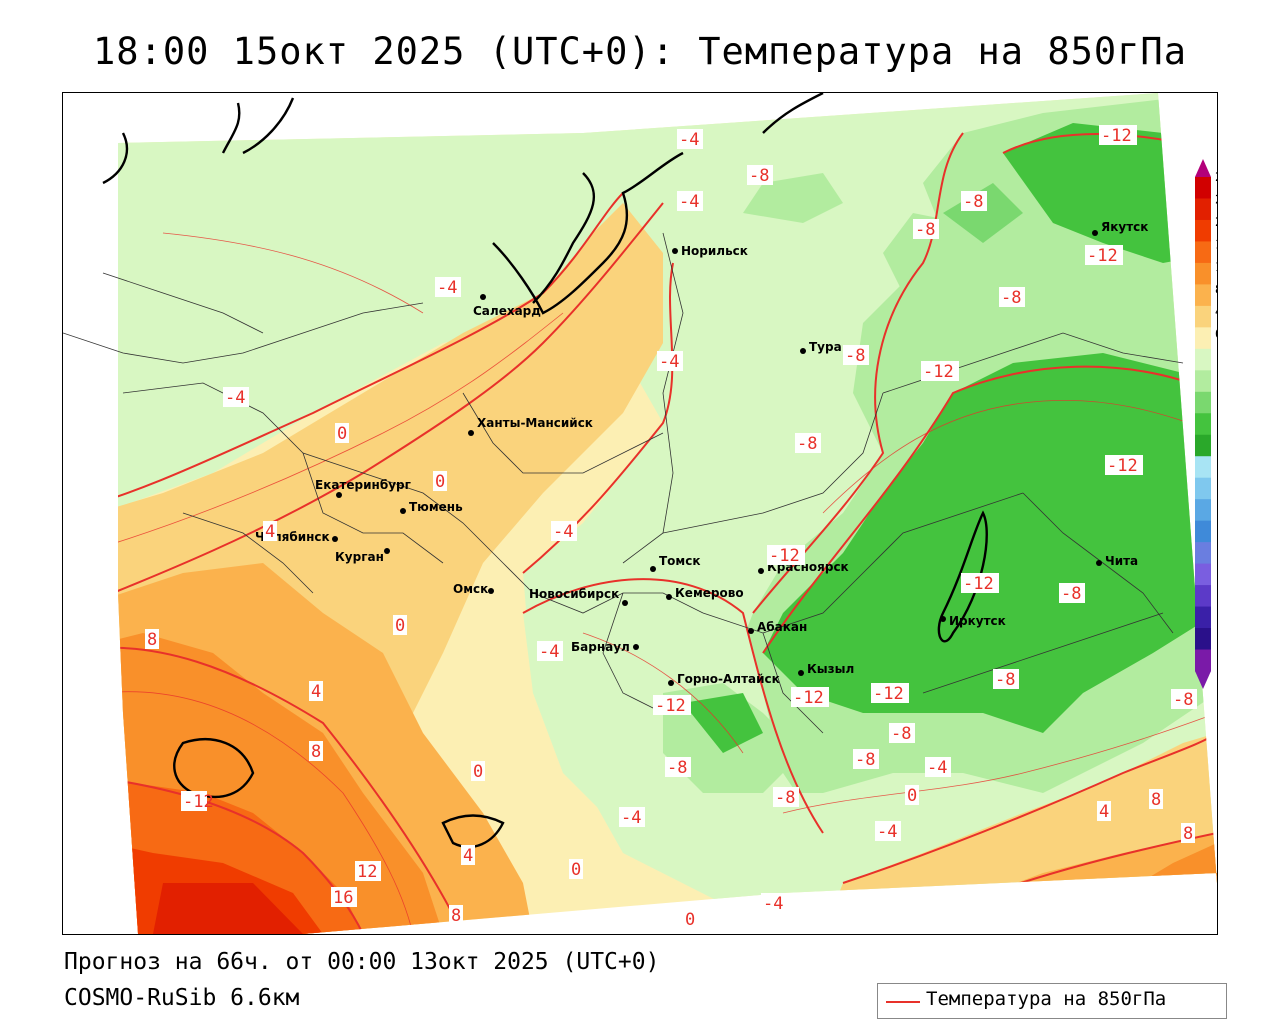 The width and height of the screenshot is (1280, 1024). Describe the element at coordinates (1216, 559) in the screenshot. I see `colorbar-tick-label: -40` at that location.